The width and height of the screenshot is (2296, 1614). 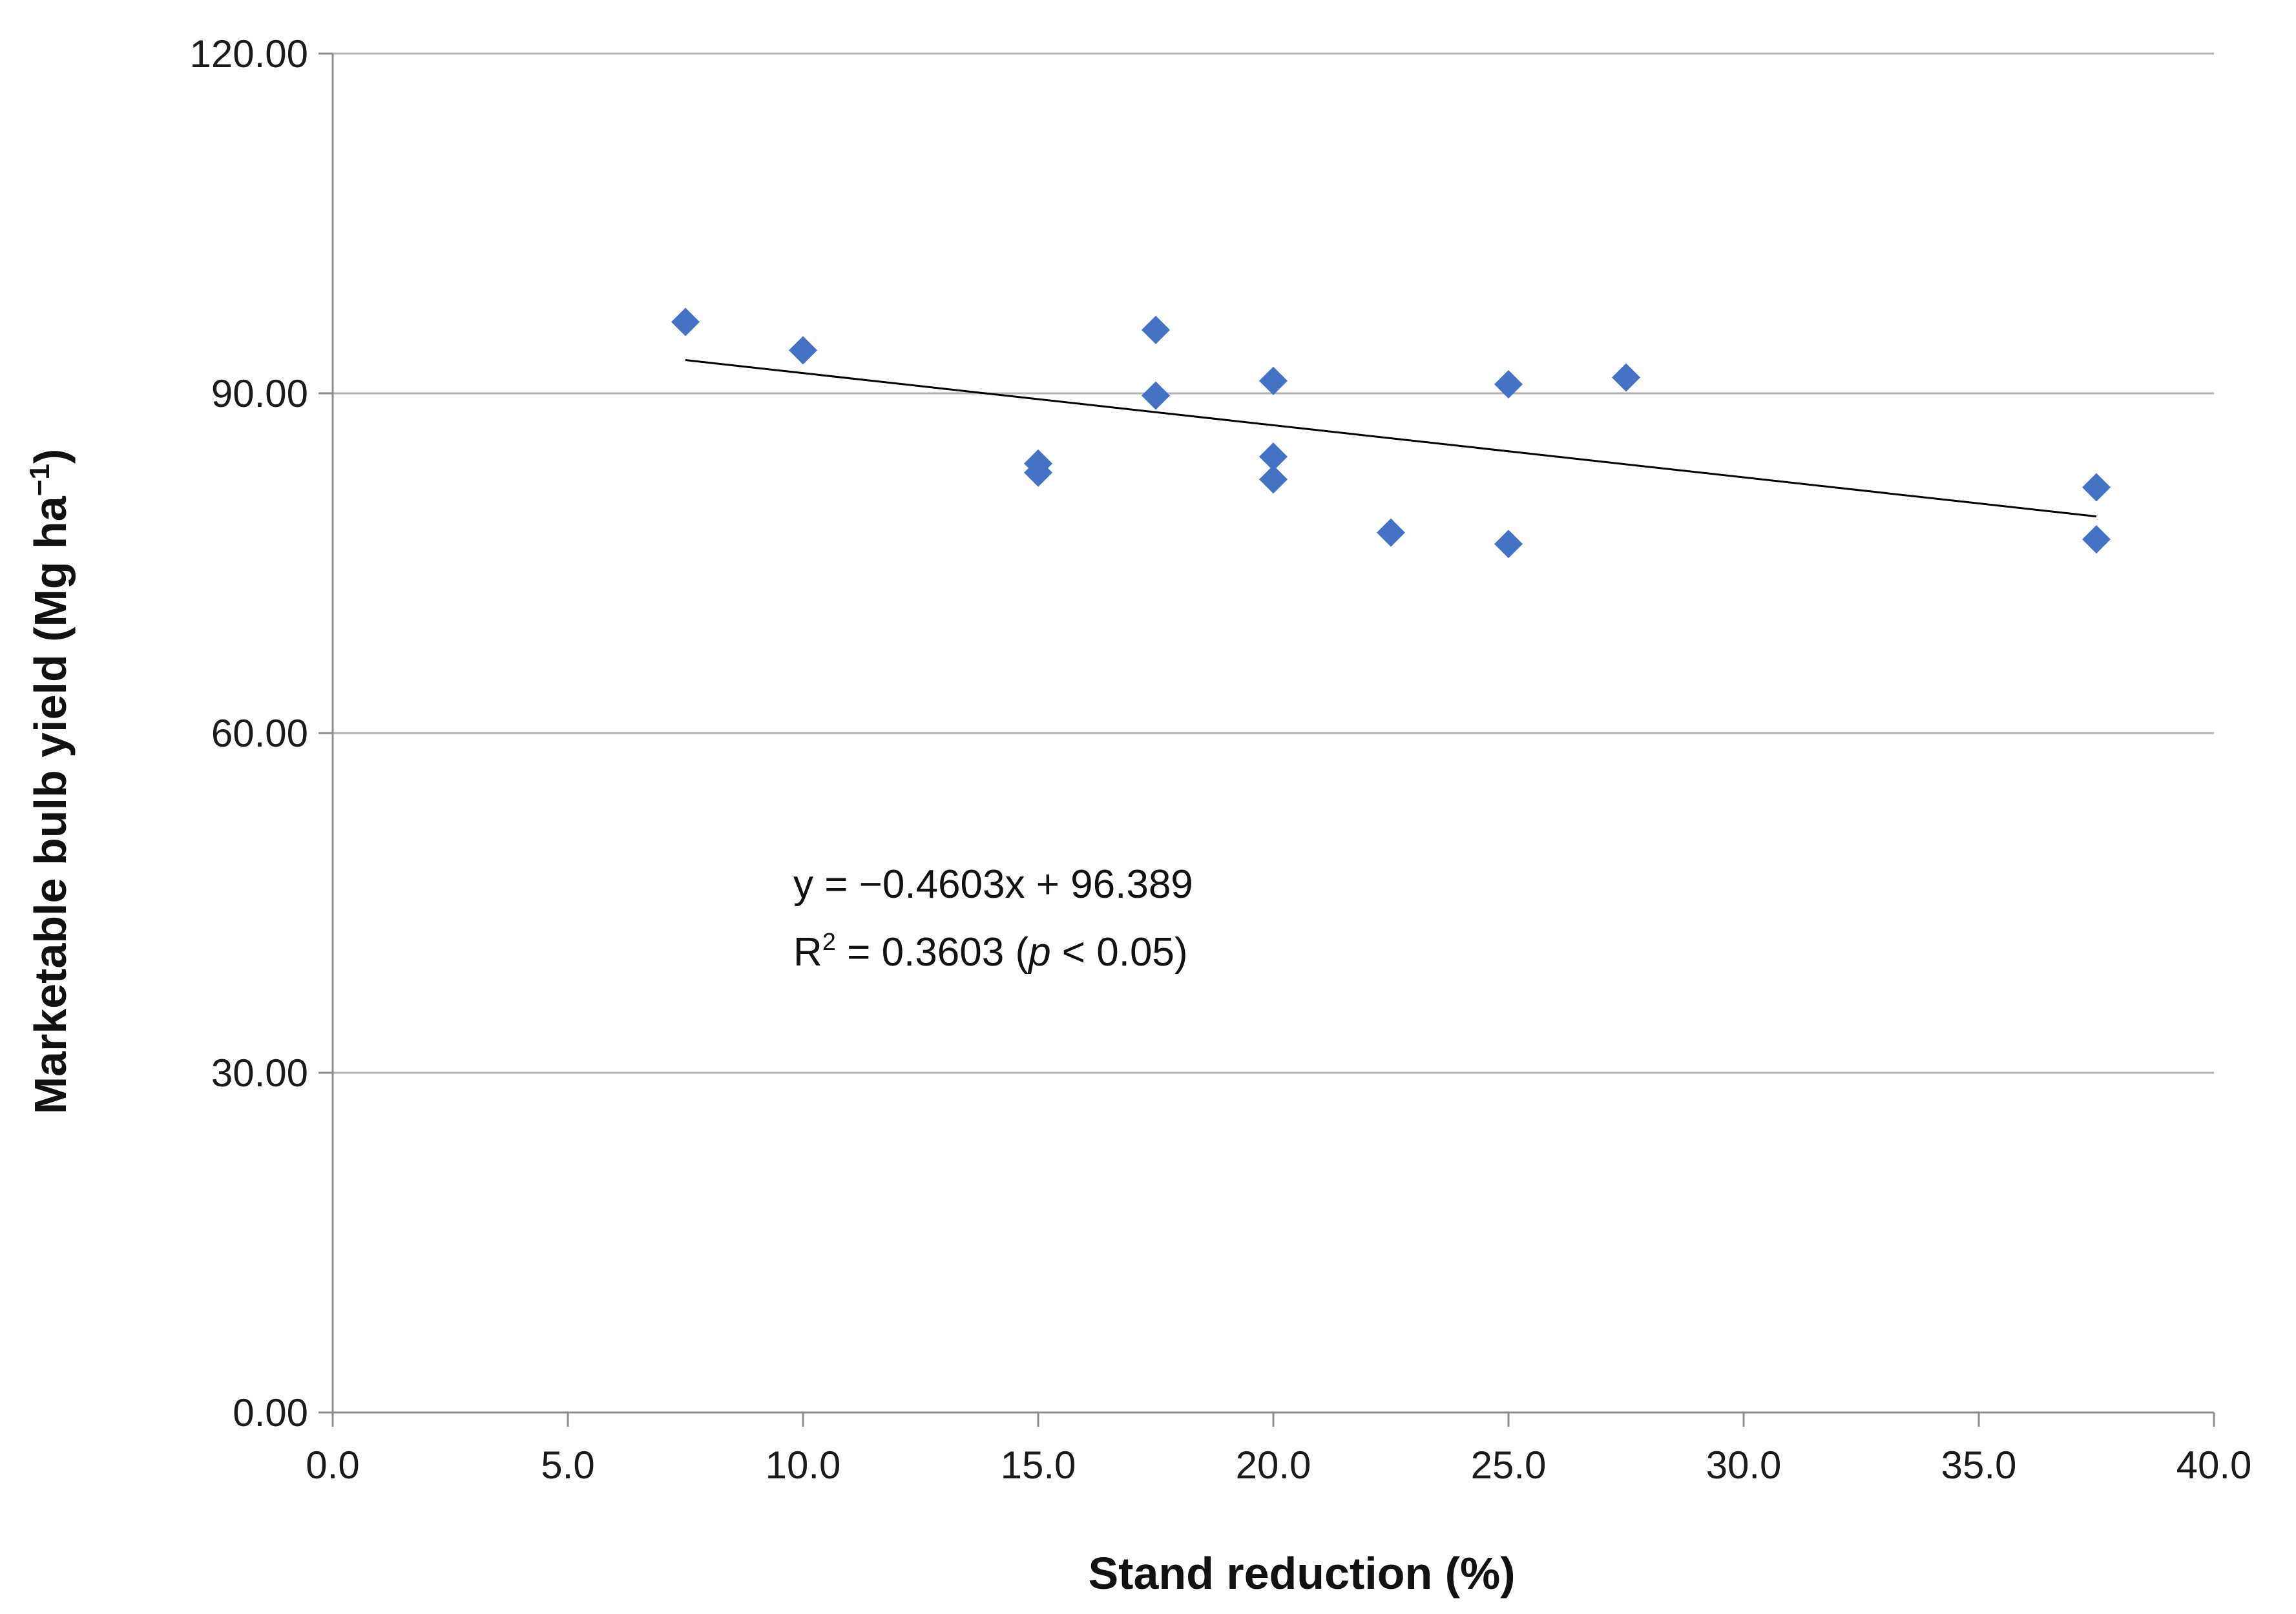 What do you see at coordinates (829, 942) in the screenshot?
I see `r2-superscript: 2` at bounding box center [829, 942].